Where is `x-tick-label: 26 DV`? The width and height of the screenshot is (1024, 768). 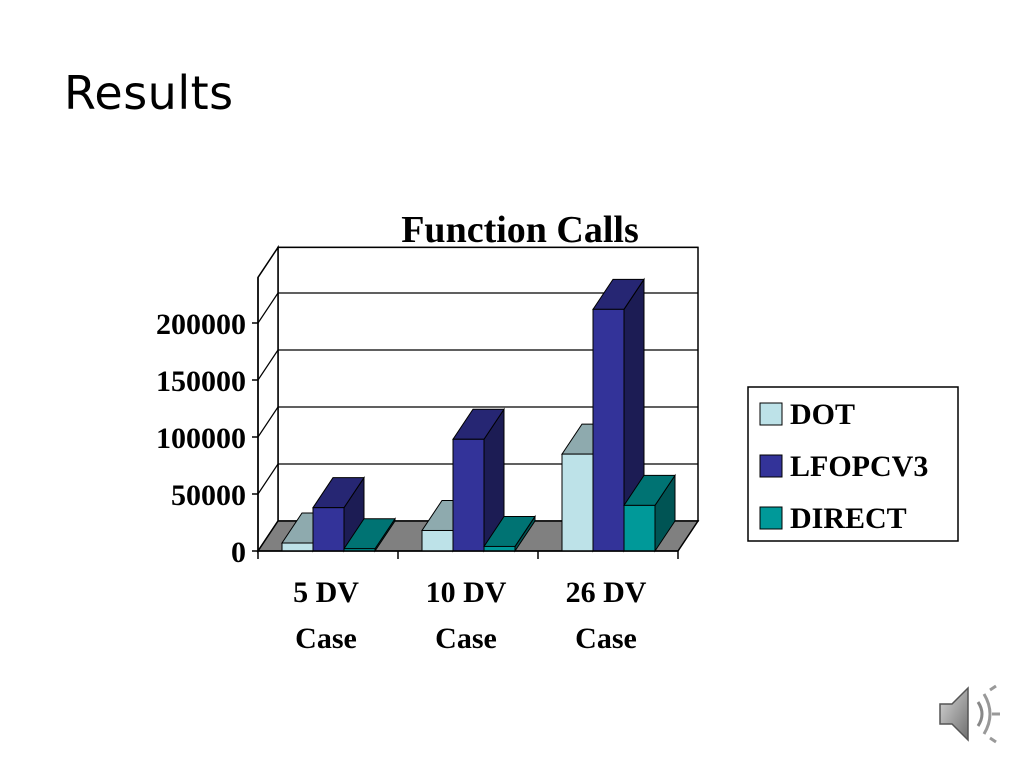 x-tick-label: 26 DV is located at coordinates (606, 592).